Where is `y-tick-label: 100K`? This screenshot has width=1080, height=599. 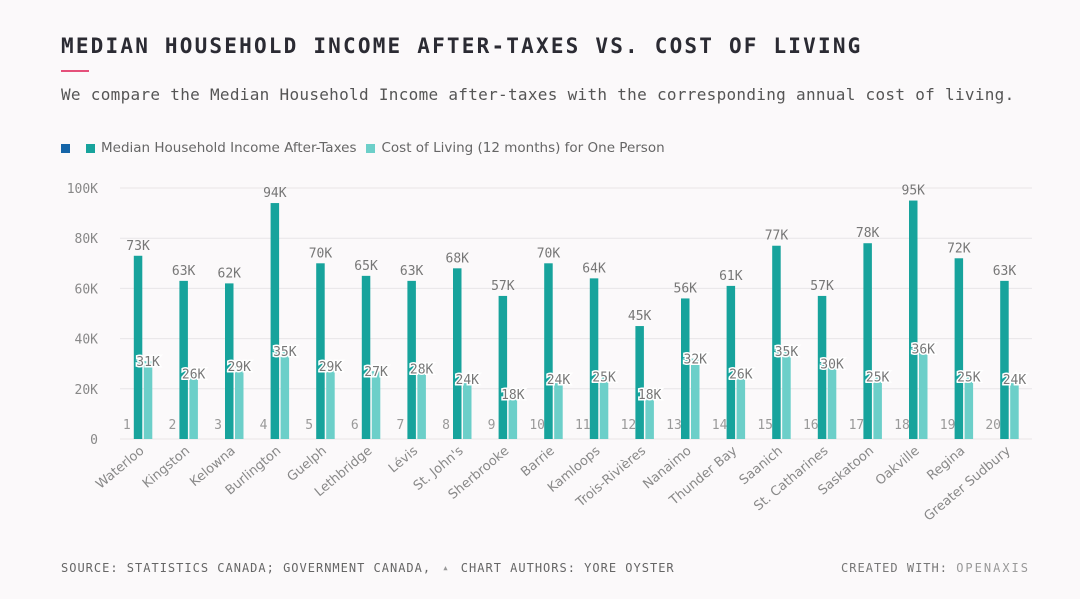
y-tick-label: 100K is located at coordinates (82, 189).